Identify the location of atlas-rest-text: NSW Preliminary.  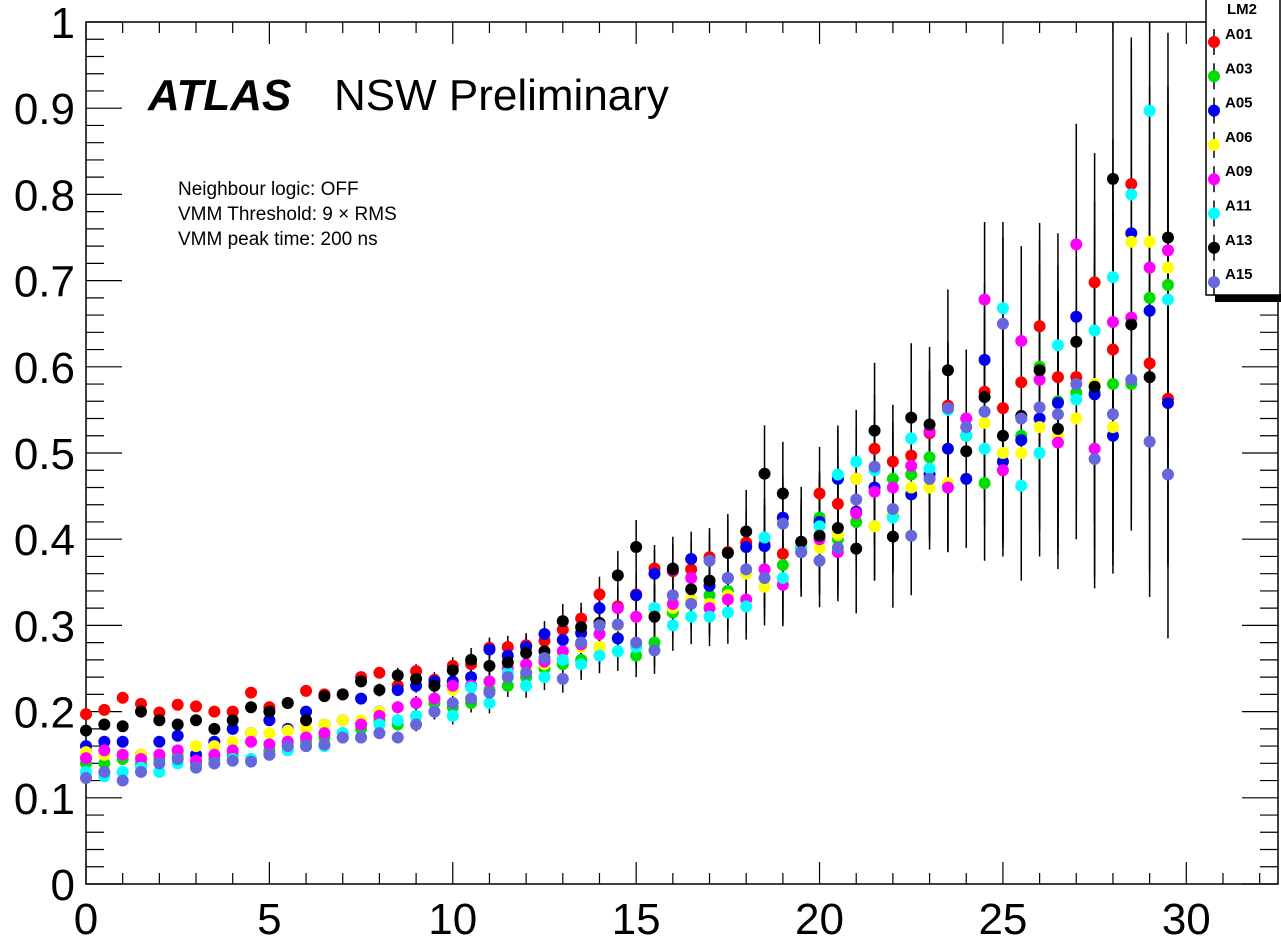
(501, 95).